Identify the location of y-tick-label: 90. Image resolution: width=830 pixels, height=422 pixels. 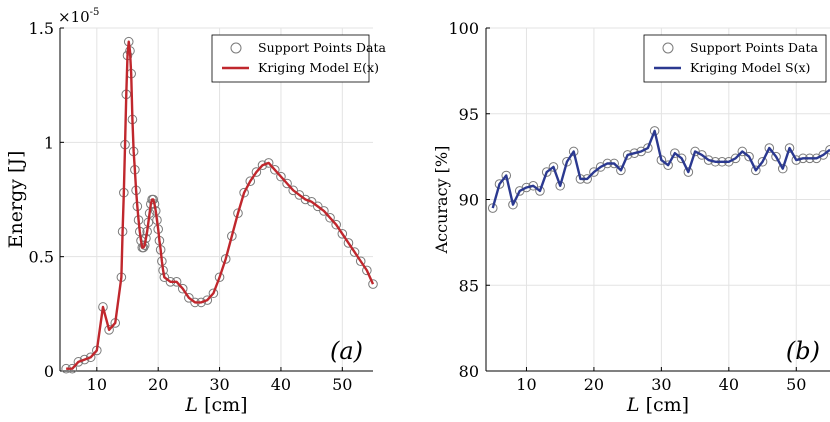
(469, 200).